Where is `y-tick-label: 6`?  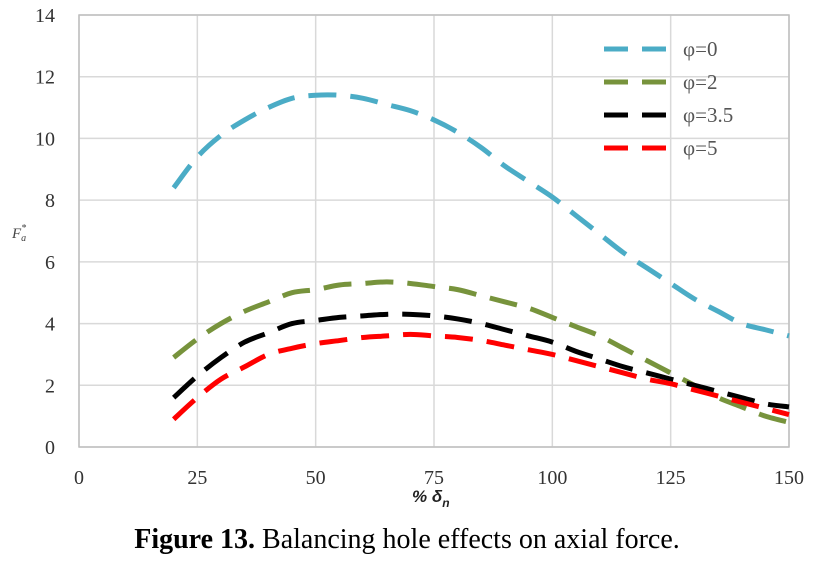 y-tick-label: 6 is located at coordinates (50, 263).